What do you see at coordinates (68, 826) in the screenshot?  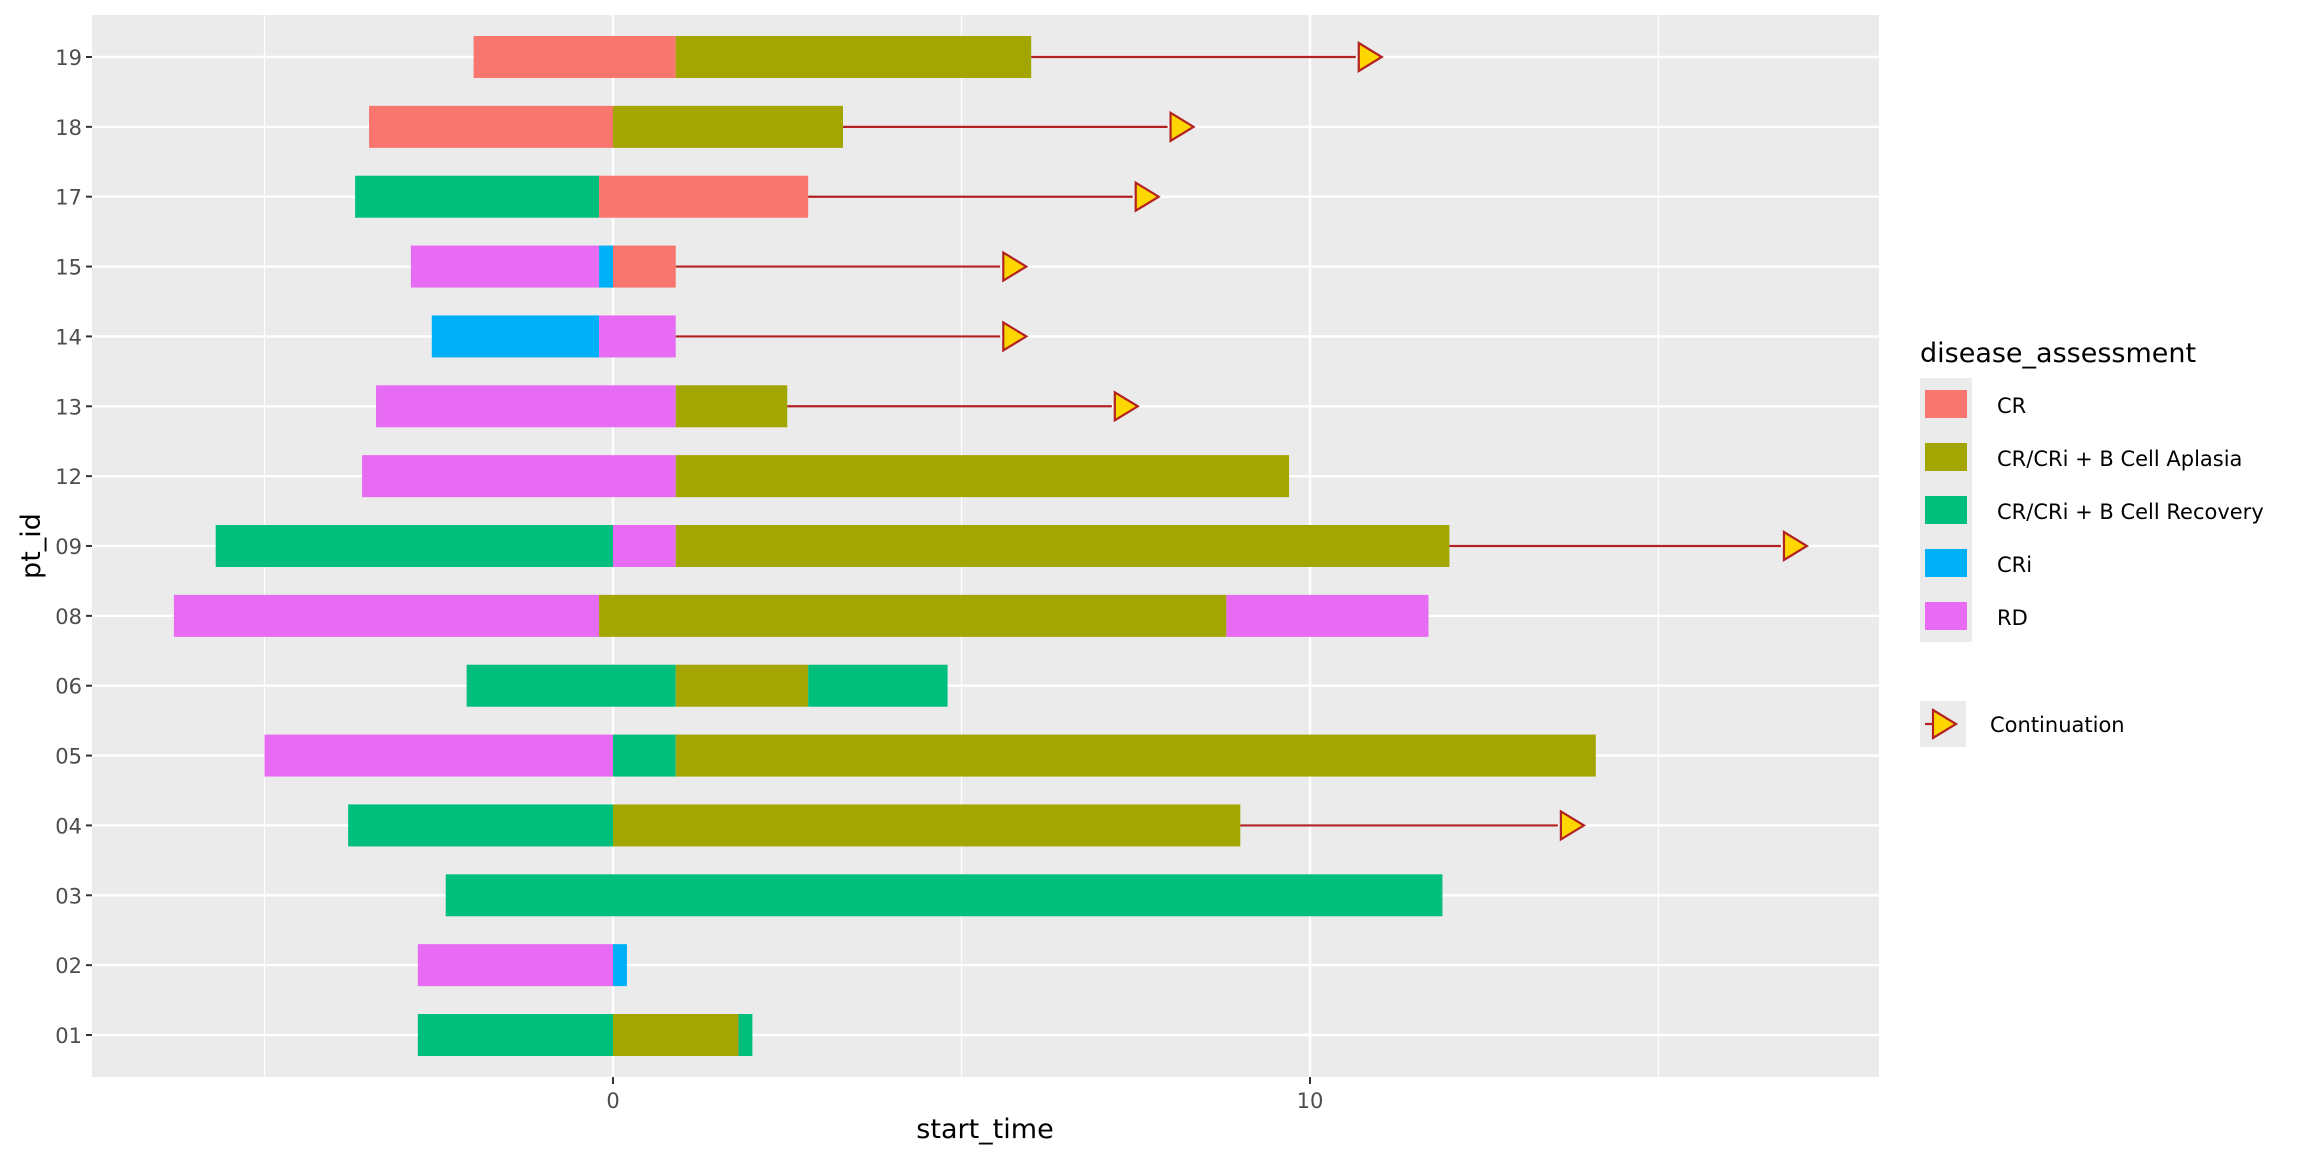 I see `y-tick-label: 04` at bounding box center [68, 826].